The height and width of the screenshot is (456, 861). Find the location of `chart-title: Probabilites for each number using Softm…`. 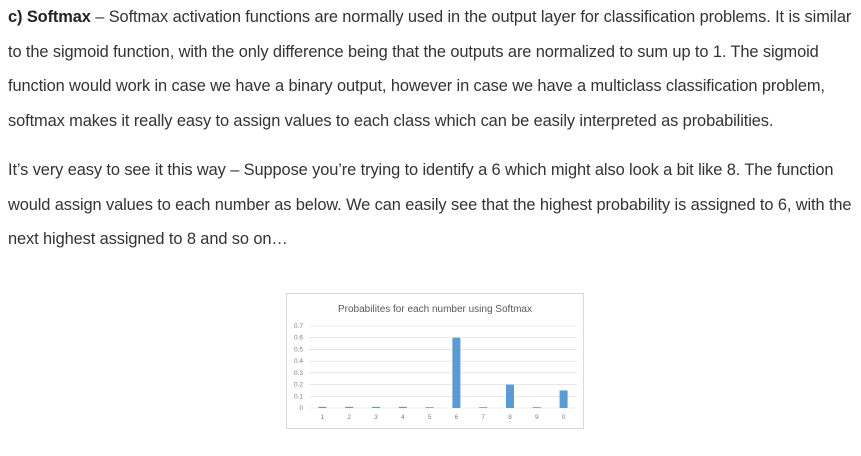

chart-title: Probabilites for each number using Softm… is located at coordinates (435, 309).